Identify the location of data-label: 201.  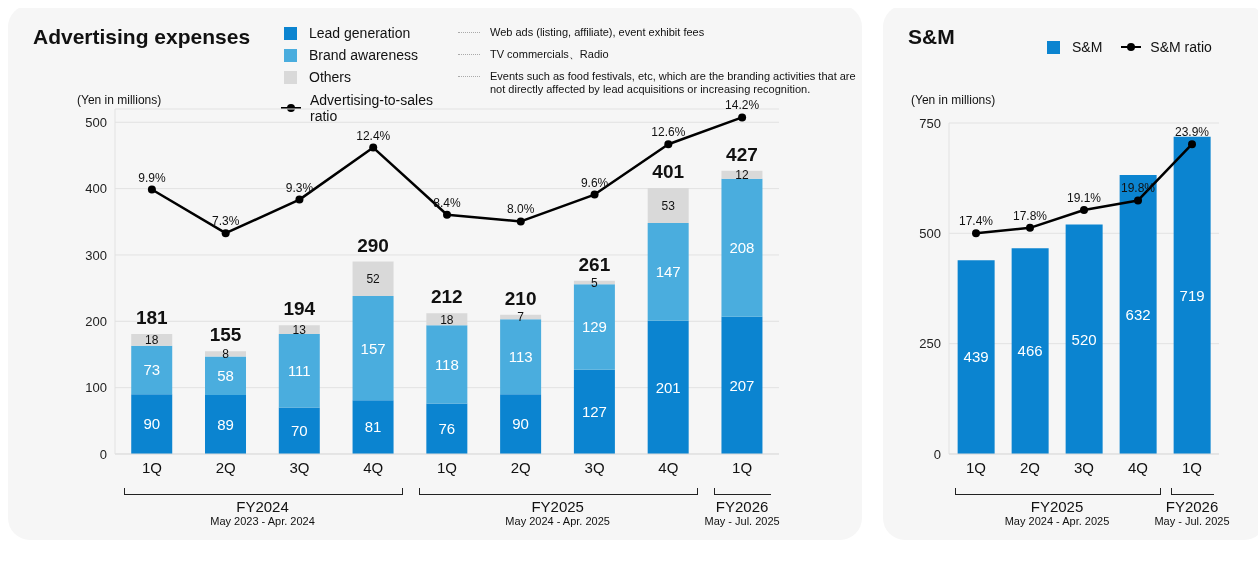
(668, 387).